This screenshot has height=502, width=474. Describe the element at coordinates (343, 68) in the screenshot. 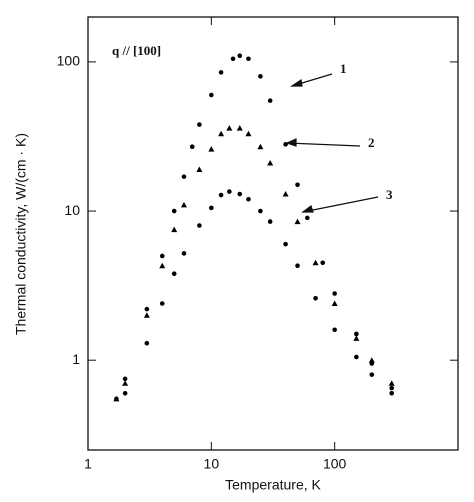

I see `series-label: 1` at that location.